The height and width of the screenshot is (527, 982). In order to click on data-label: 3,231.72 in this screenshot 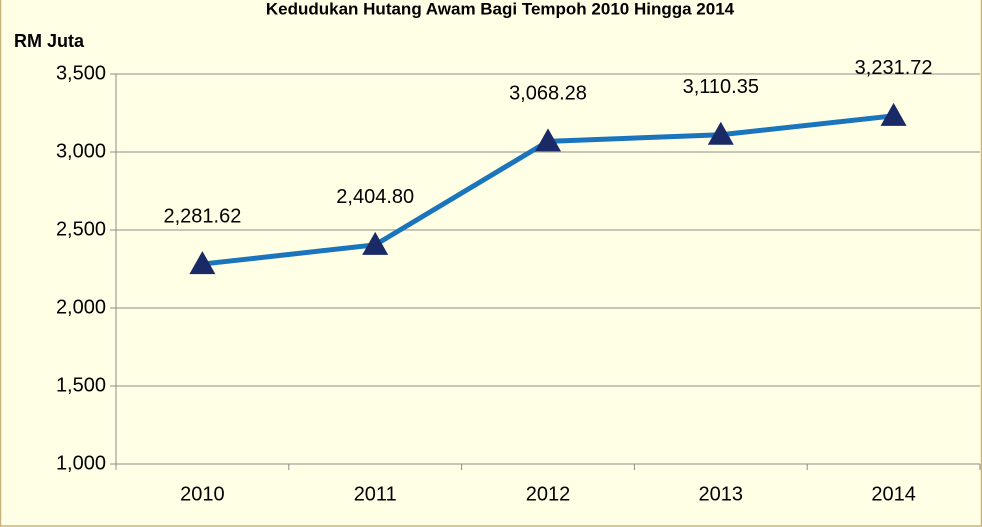, I will do `click(894, 68)`.